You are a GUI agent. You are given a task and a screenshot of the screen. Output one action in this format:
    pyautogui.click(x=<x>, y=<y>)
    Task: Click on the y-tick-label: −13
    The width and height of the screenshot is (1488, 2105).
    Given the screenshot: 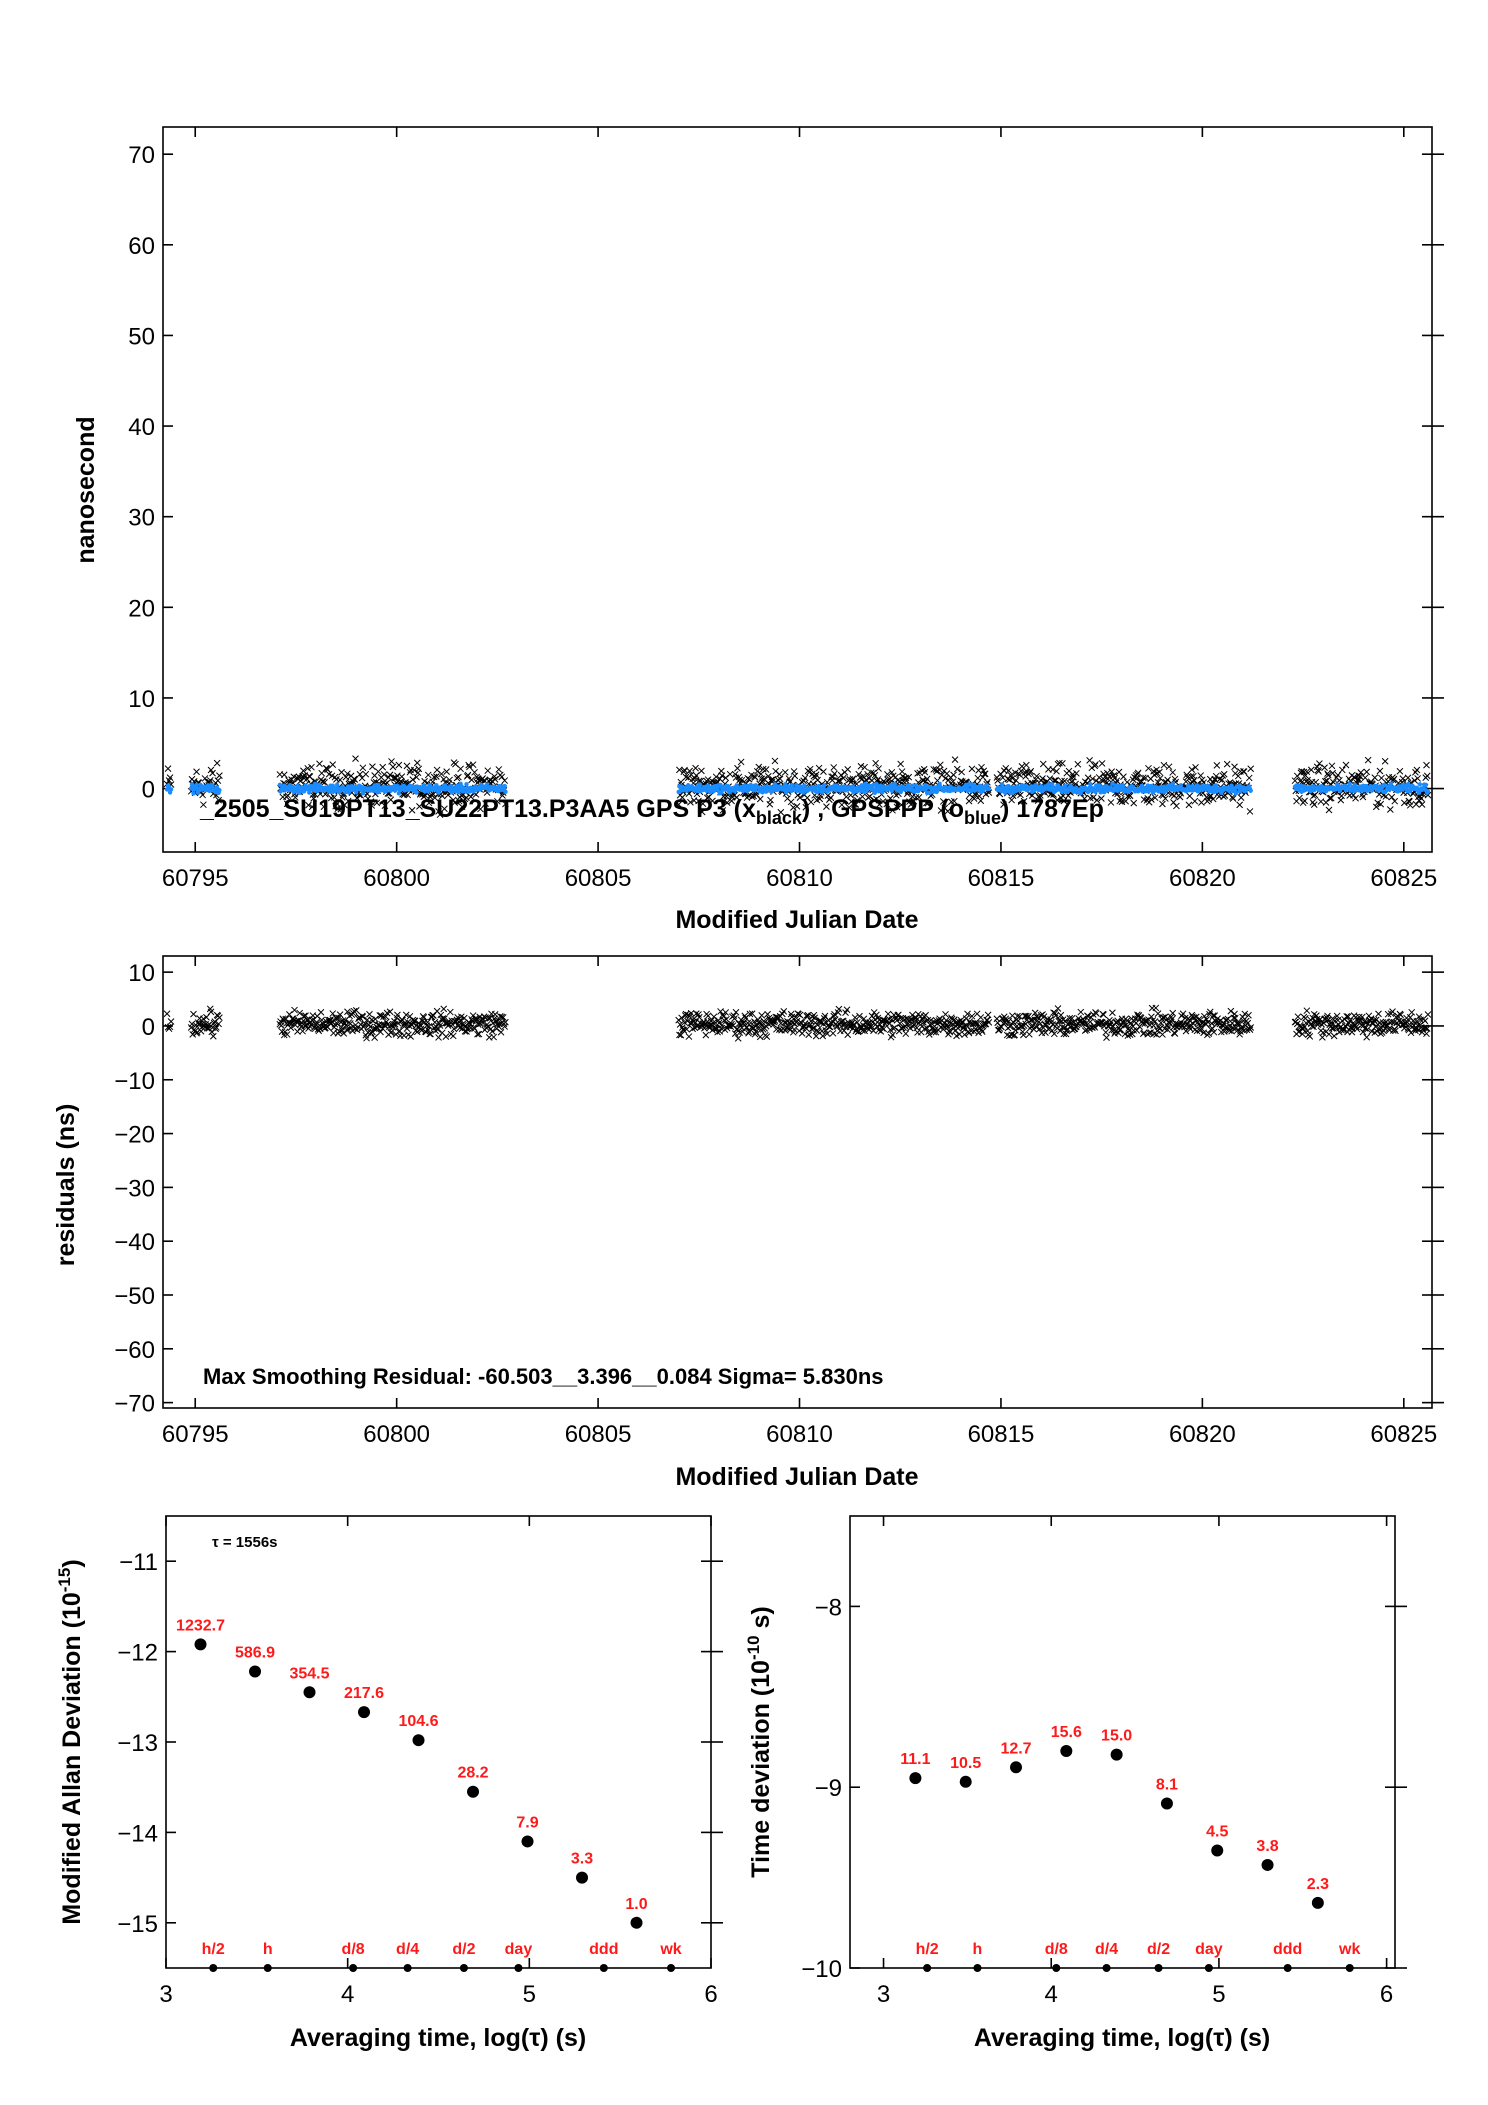 What is the action you would take?
    pyautogui.click(x=137, y=1743)
    